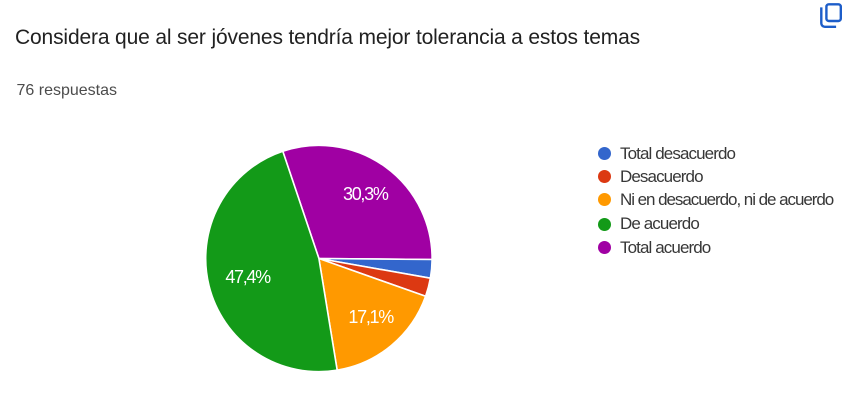  Describe the element at coordinates (366, 194) in the screenshot. I see `svg-text: 30,3%` at that location.